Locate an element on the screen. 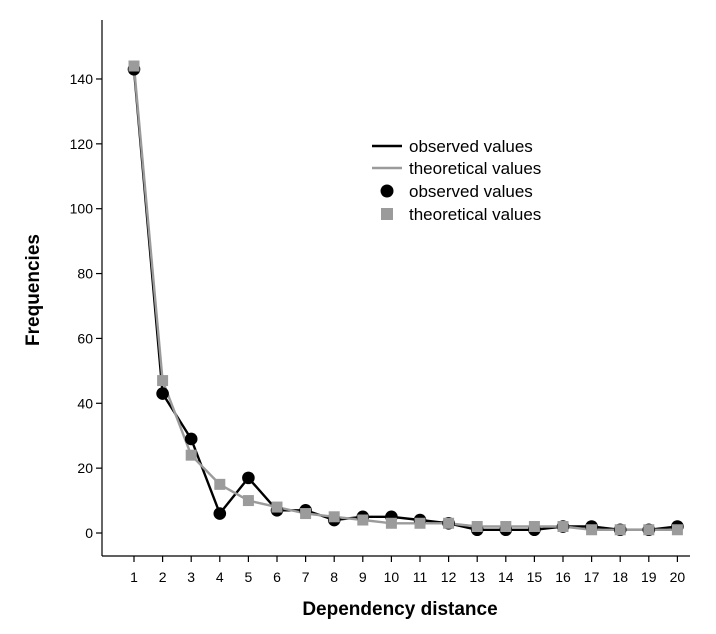 This screenshot has width=716, height=634. legend-label-theoretical-line: theoretical values is located at coordinates (475, 168).